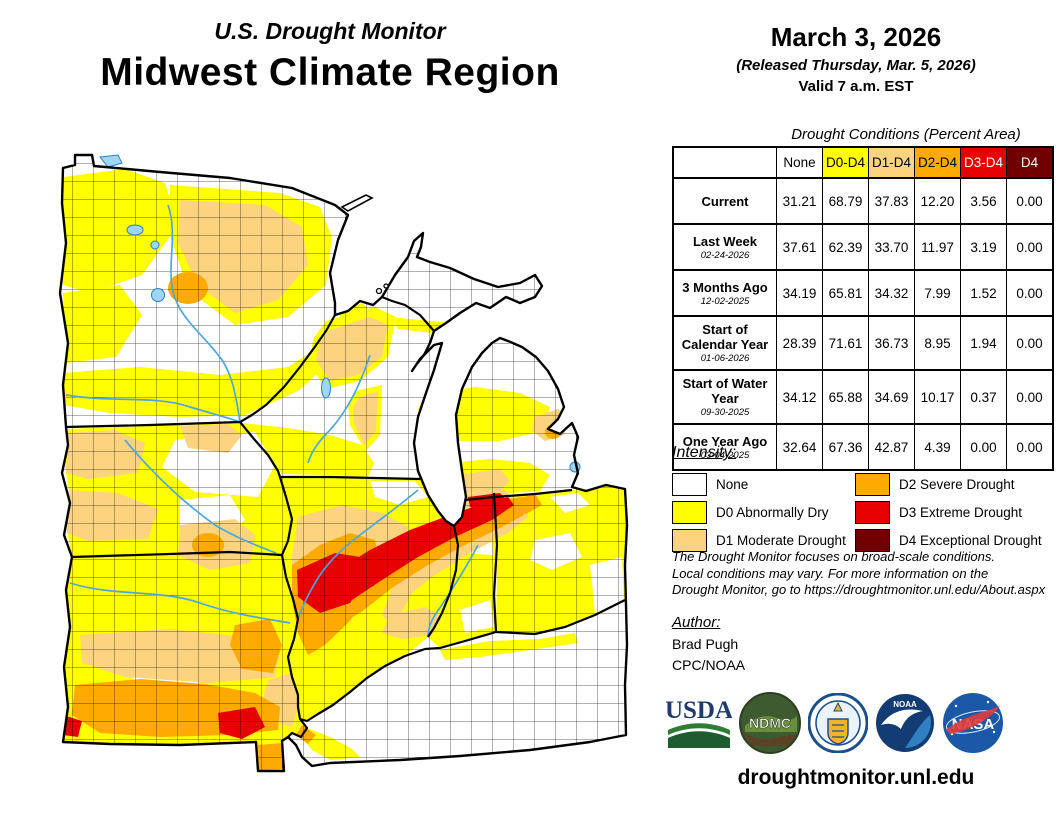 The width and height of the screenshot is (1056, 816). I want to click on footer-url: droughtmonitor.unl.edu, so click(856, 777).